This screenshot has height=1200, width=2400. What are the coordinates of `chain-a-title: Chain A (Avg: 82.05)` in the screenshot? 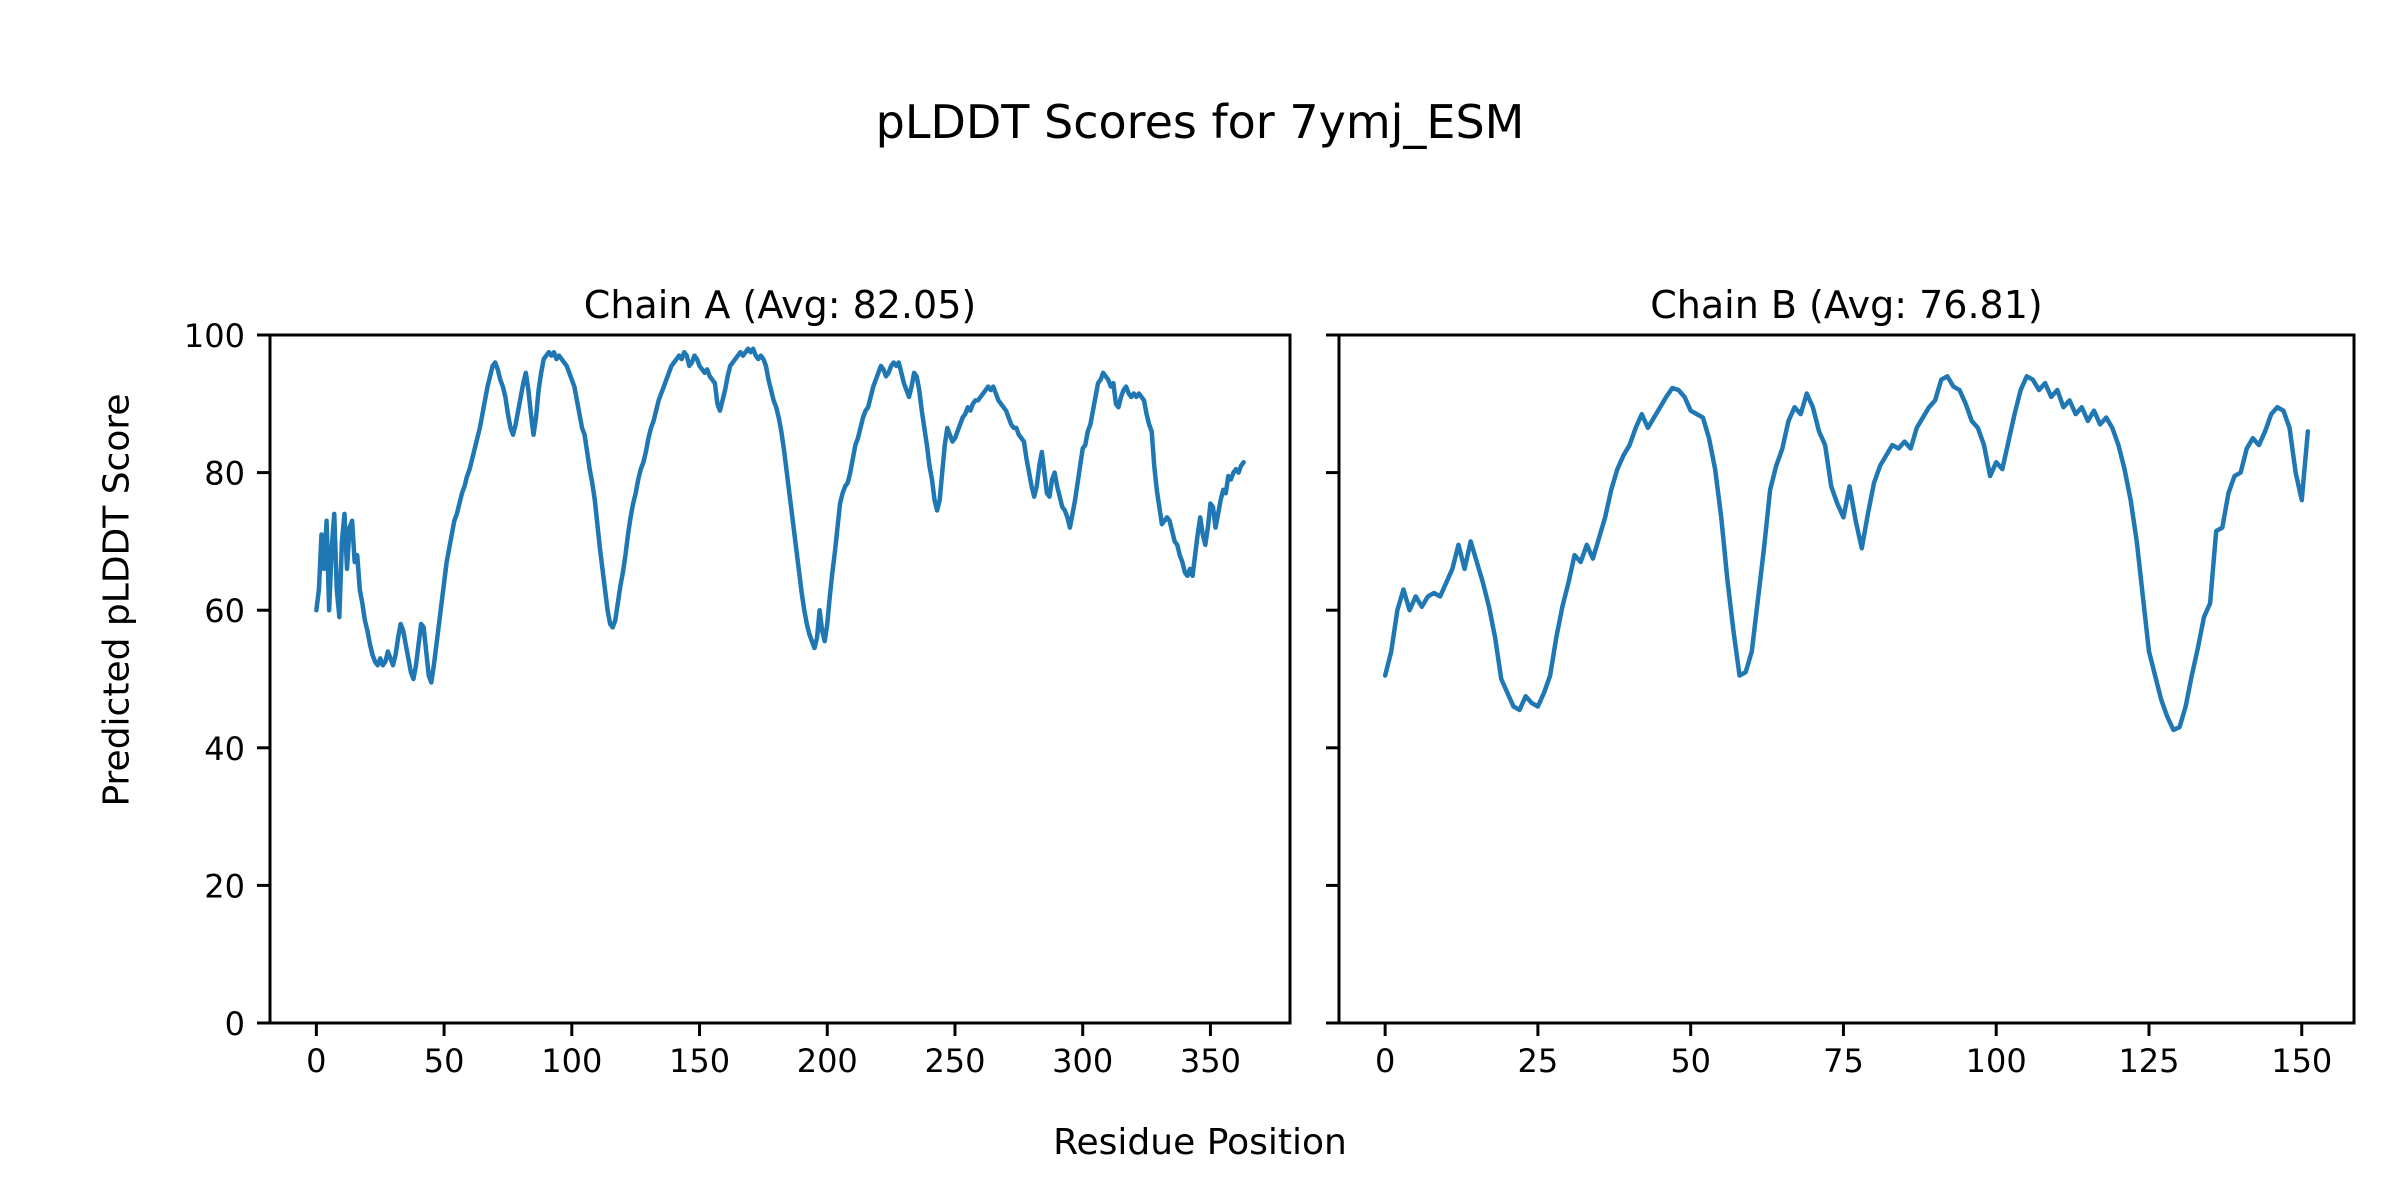 It's located at (780, 305).